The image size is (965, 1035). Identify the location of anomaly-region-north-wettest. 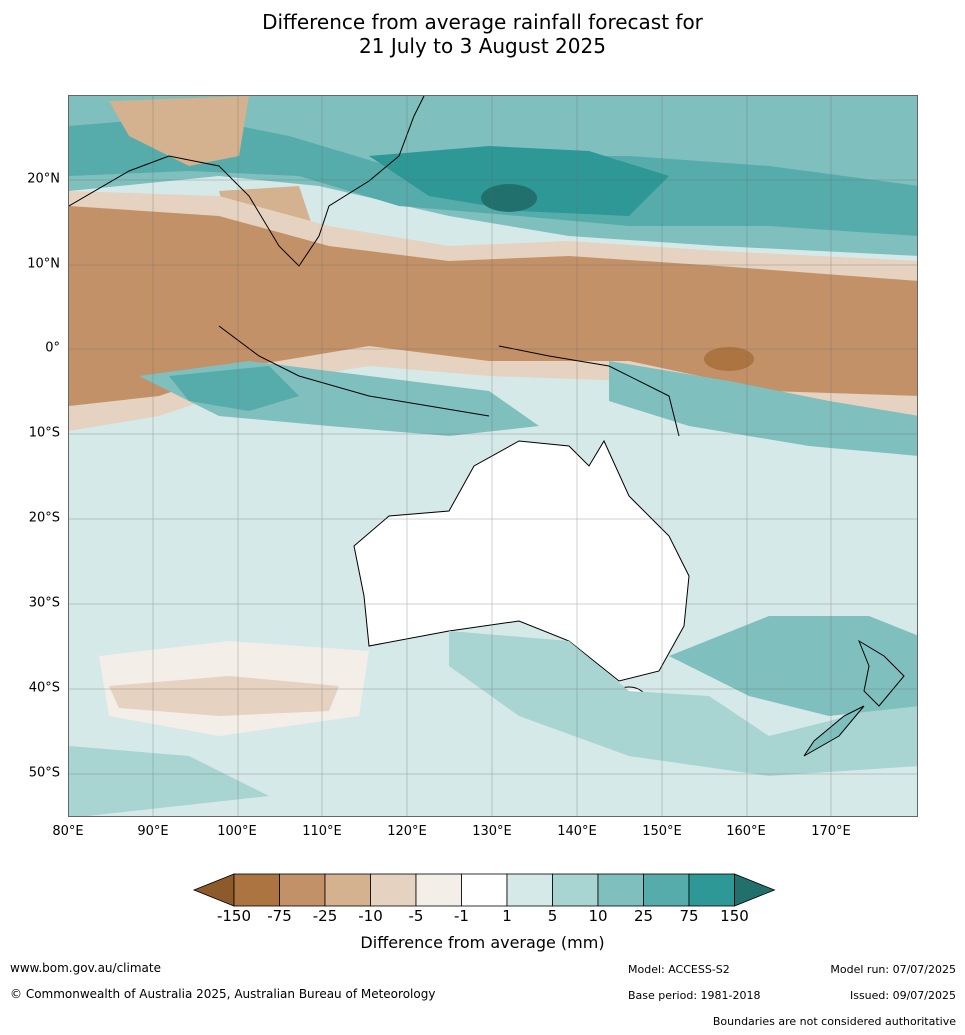
(519, 181).